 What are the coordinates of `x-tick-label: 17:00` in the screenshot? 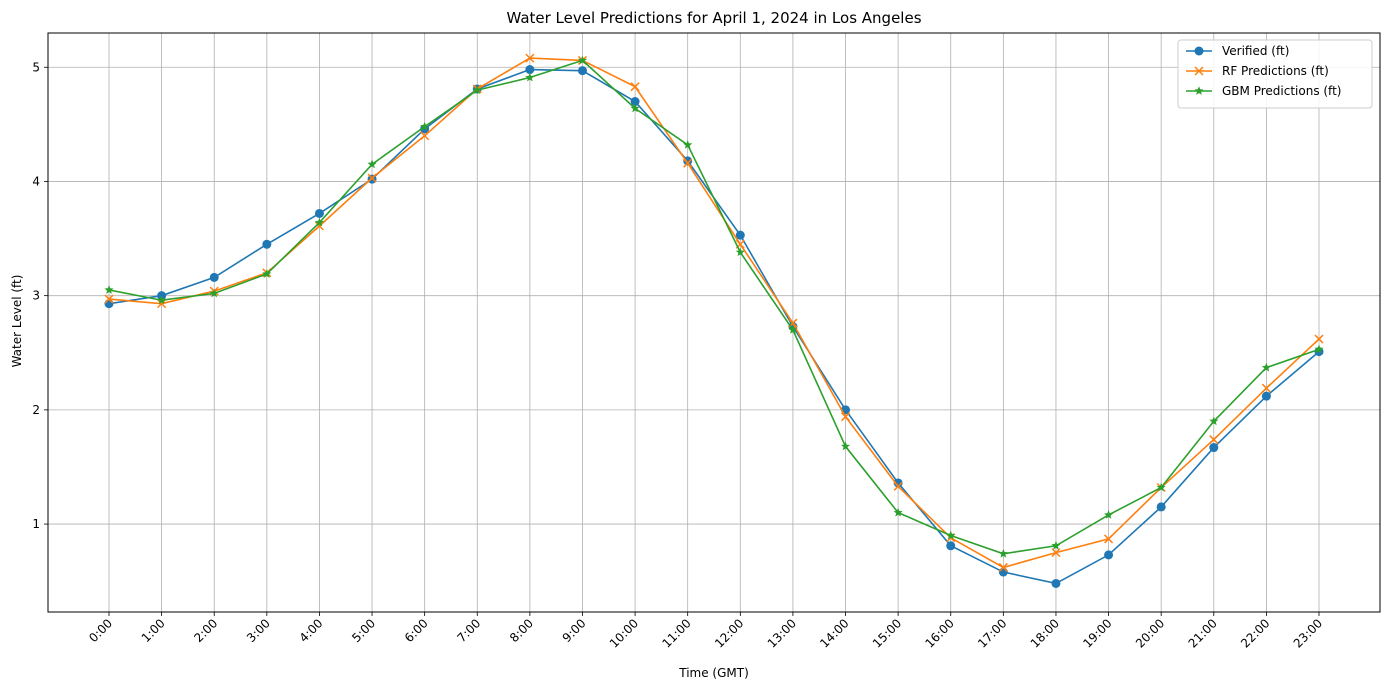 It's located at (992, 633).